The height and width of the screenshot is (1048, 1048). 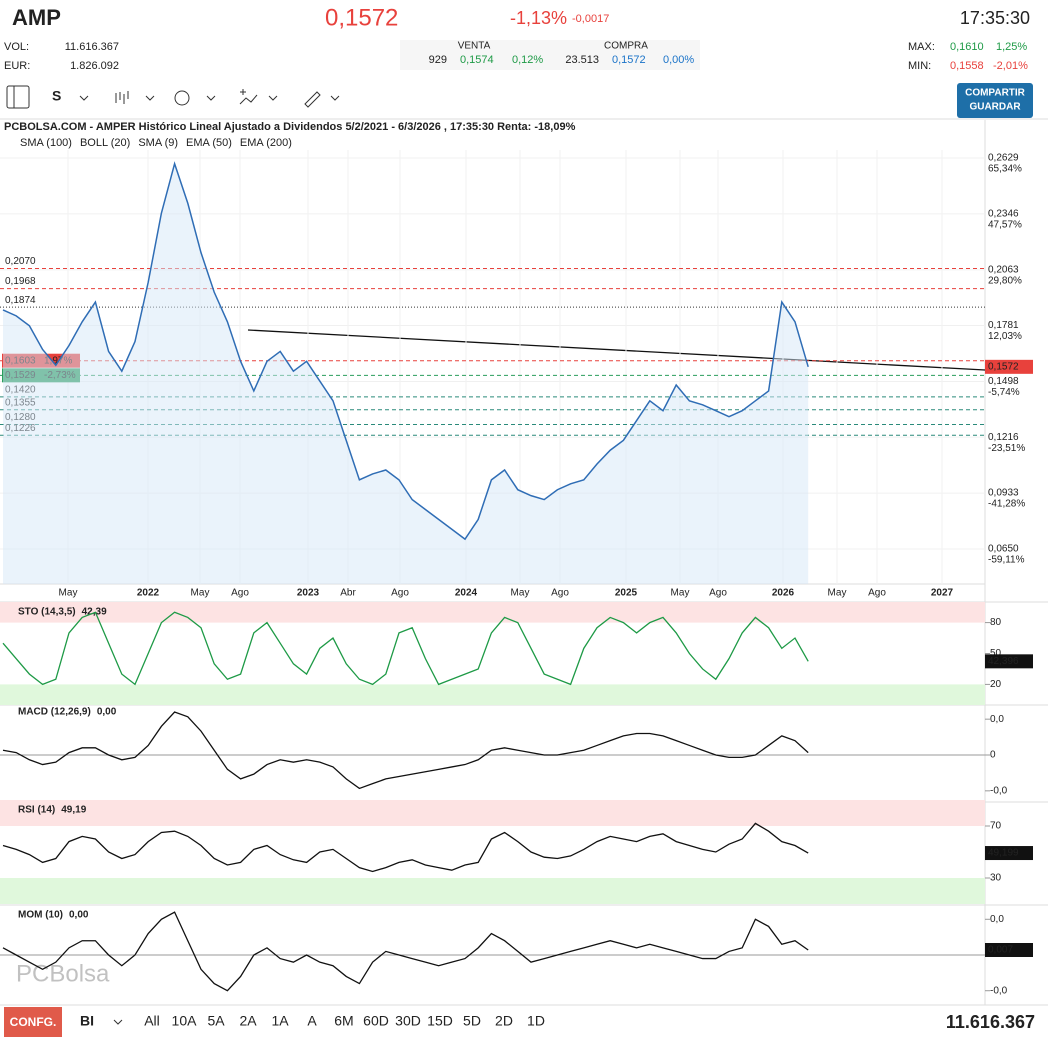 I want to click on price-tick-pct: 65,34%, so click(x=1005, y=169).